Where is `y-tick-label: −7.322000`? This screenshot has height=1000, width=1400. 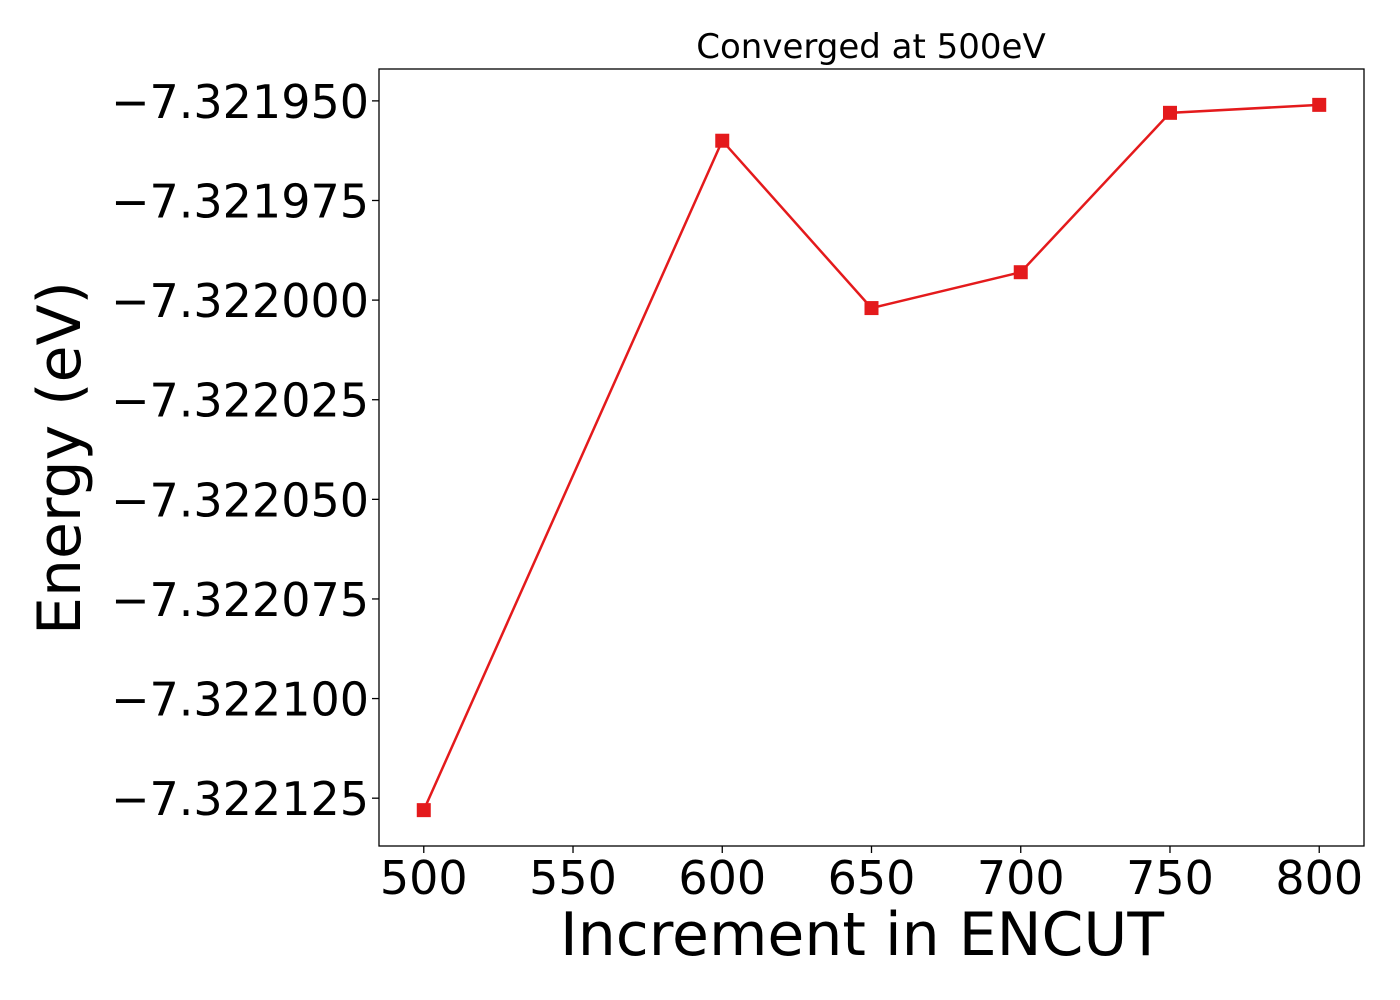
y-tick-label: −7.322000 is located at coordinates (240, 301).